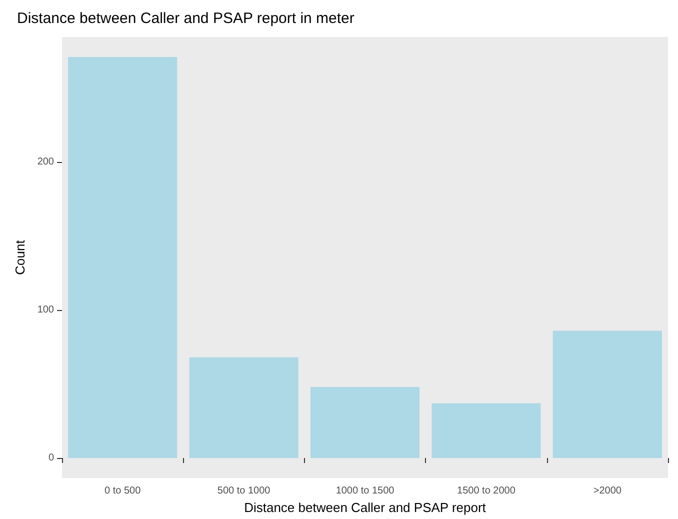 This screenshot has width=678, height=519. What do you see at coordinates (607, 491) in the screenshot?
I see `x-tick-label: >2000` at bounding box center [607, 491].